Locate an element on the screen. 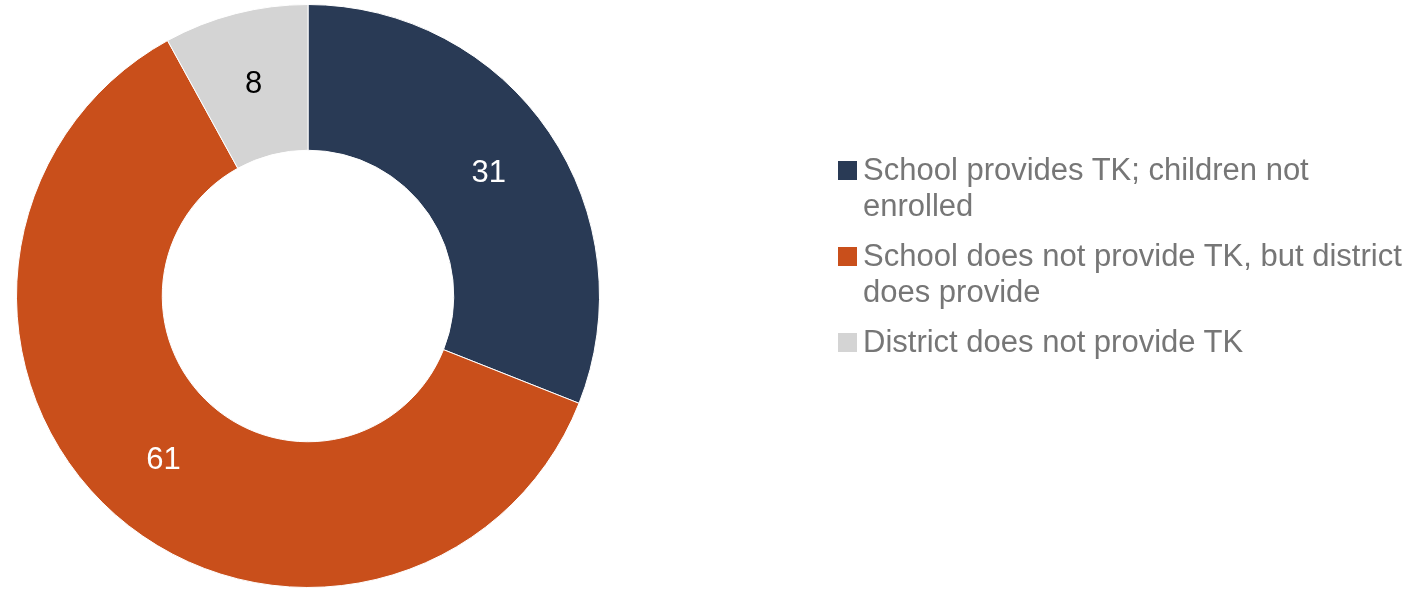 Image resolution: width=1410 pixels, height=592 pixels. data-label: 31 is located at coordinates (489, 171).